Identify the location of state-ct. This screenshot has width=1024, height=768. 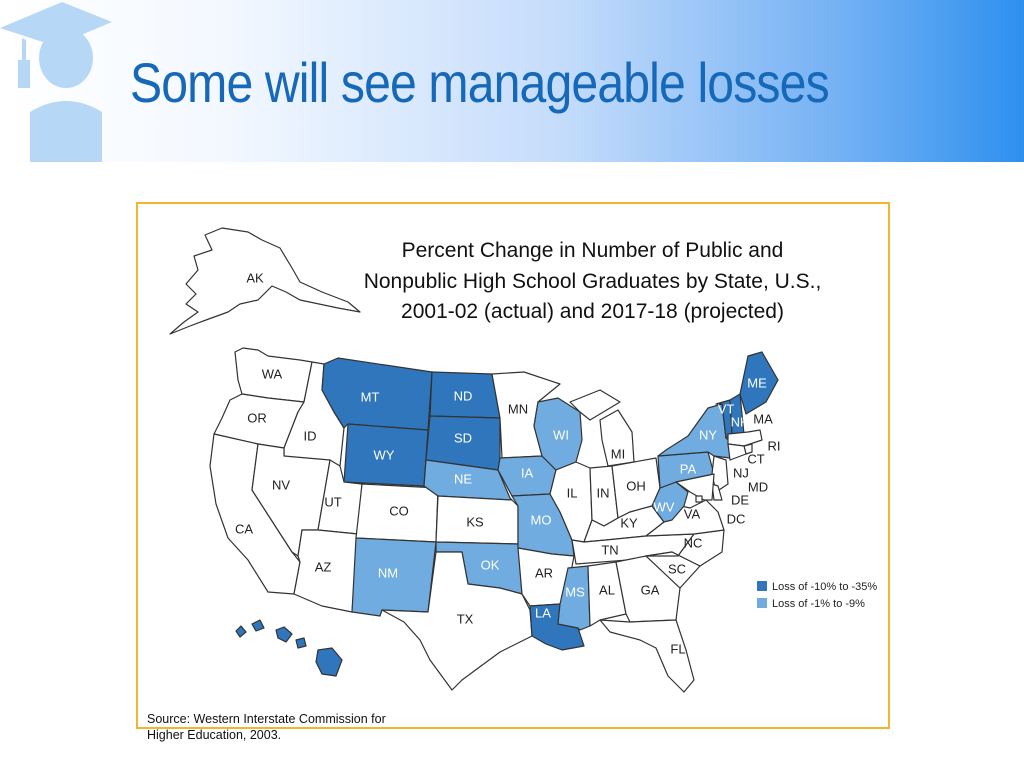
(737, 452).